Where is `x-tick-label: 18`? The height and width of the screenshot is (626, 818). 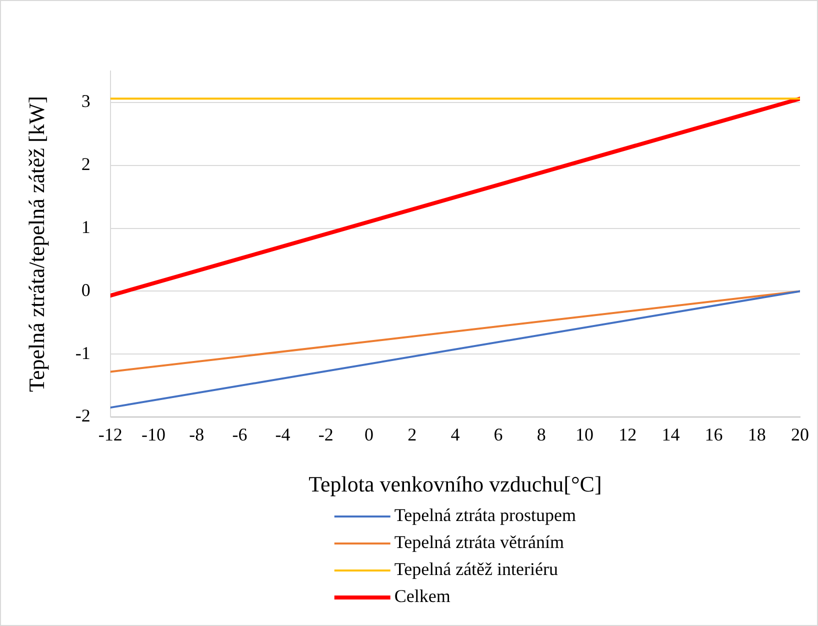 x-tick-label: 18 is located at coordinates (757, 434).